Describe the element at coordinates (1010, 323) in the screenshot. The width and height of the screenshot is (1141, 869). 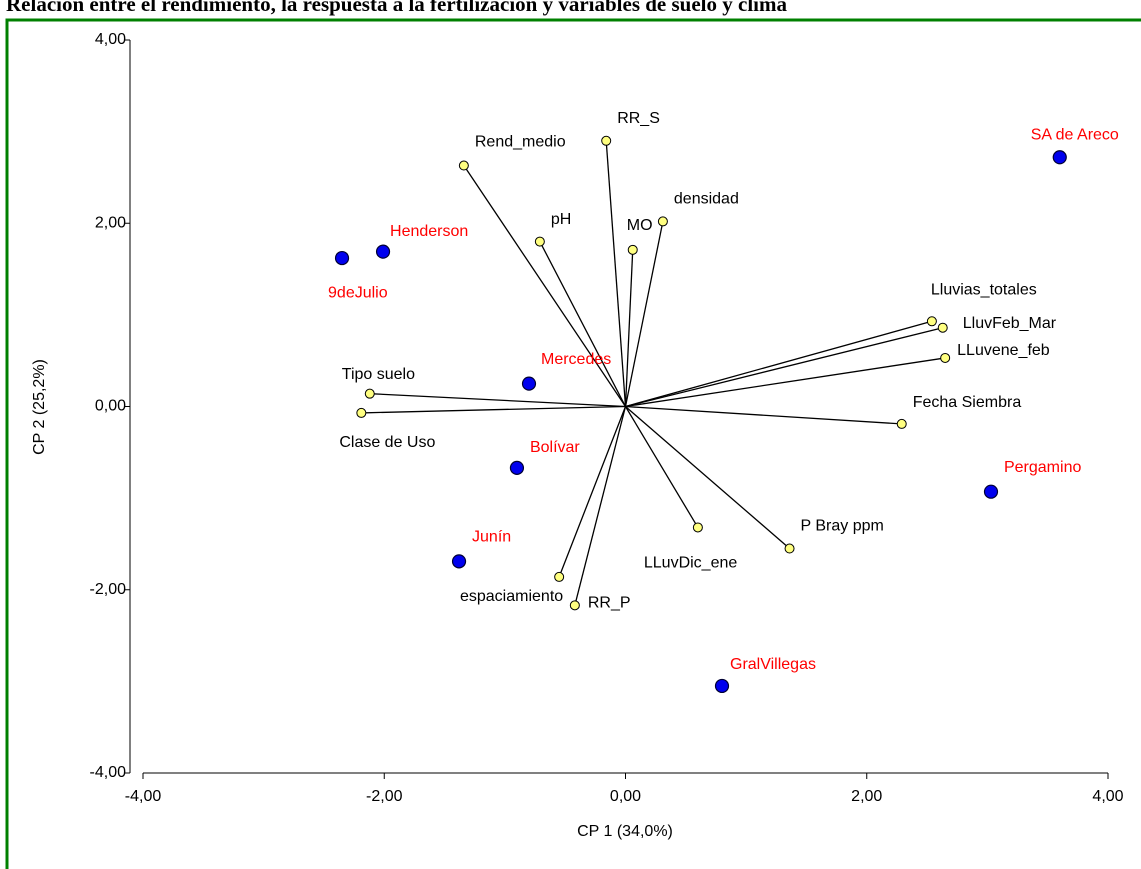
I see `variable-label: LluvFeb_Mar` at that location.